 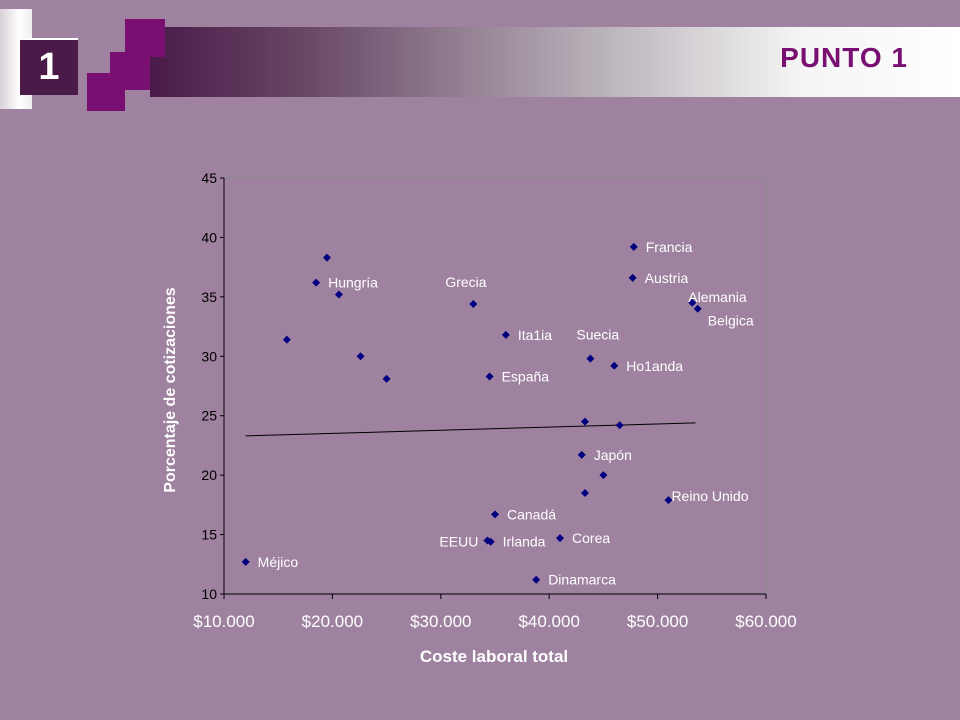 I want to click on slide-title: PUNTO 1, so click(x=844, y=57).